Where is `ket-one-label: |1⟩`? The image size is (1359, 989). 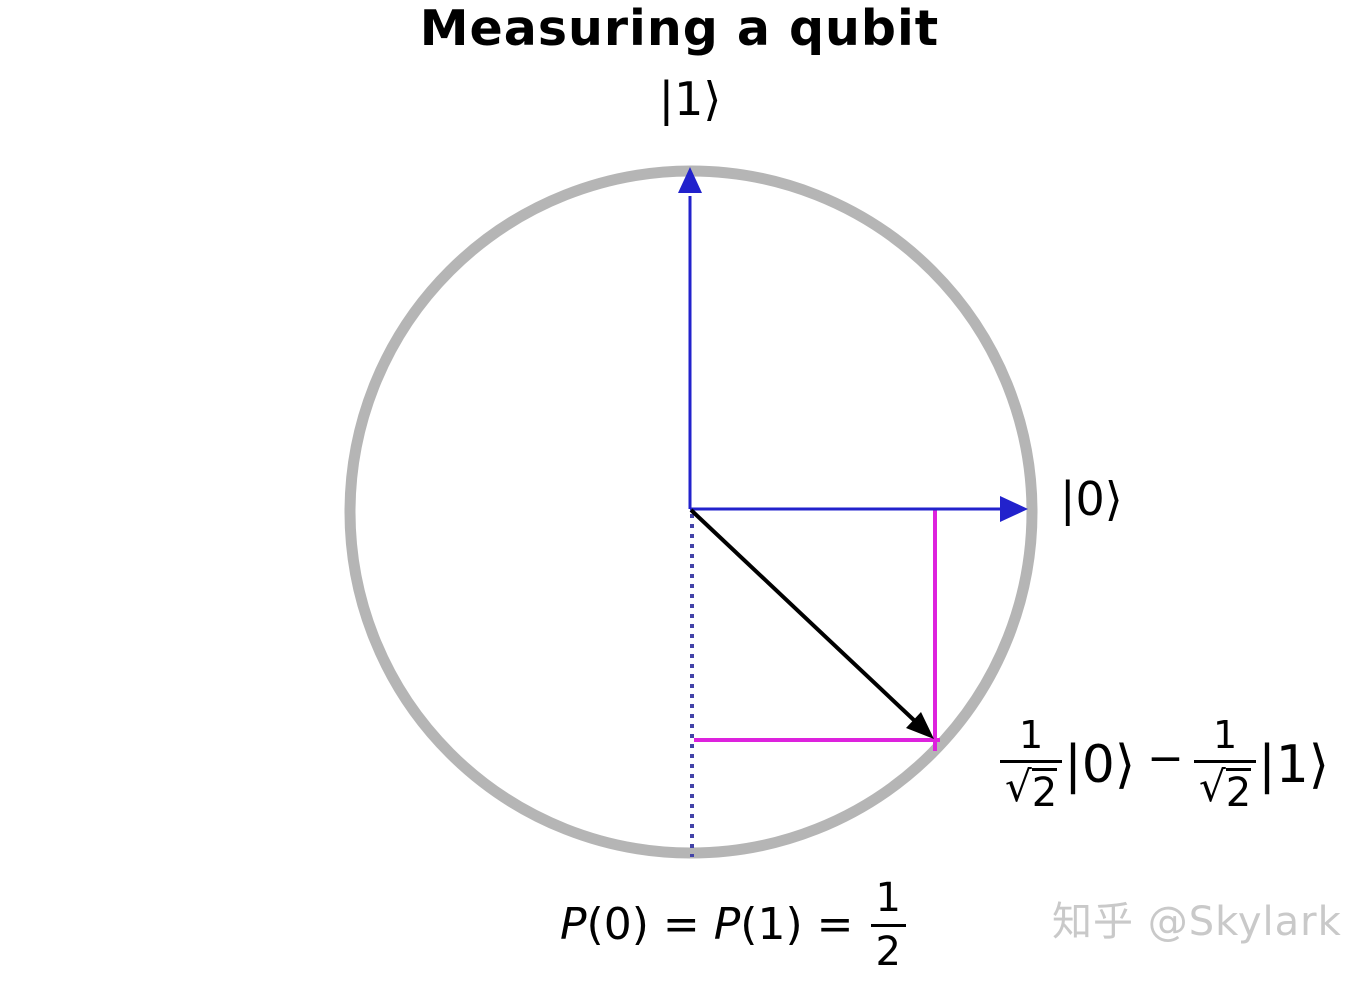
ket-one-label: |1⟩ is located at coordinates (690, 99).